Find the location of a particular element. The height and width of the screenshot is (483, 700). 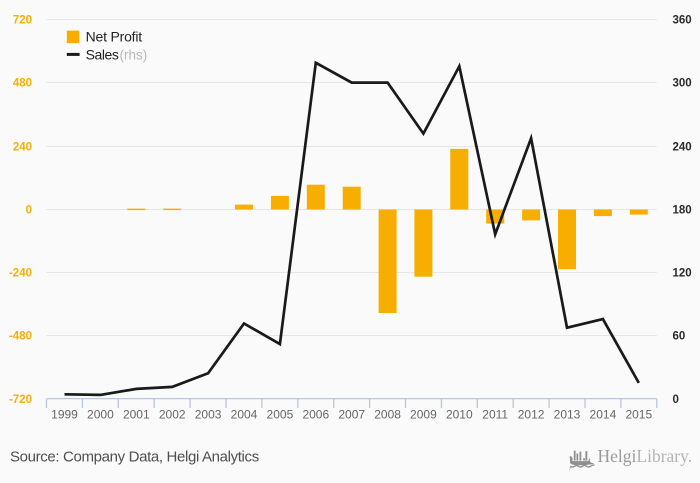

svg-text: Net Profit is located at coordinates (114, 37).